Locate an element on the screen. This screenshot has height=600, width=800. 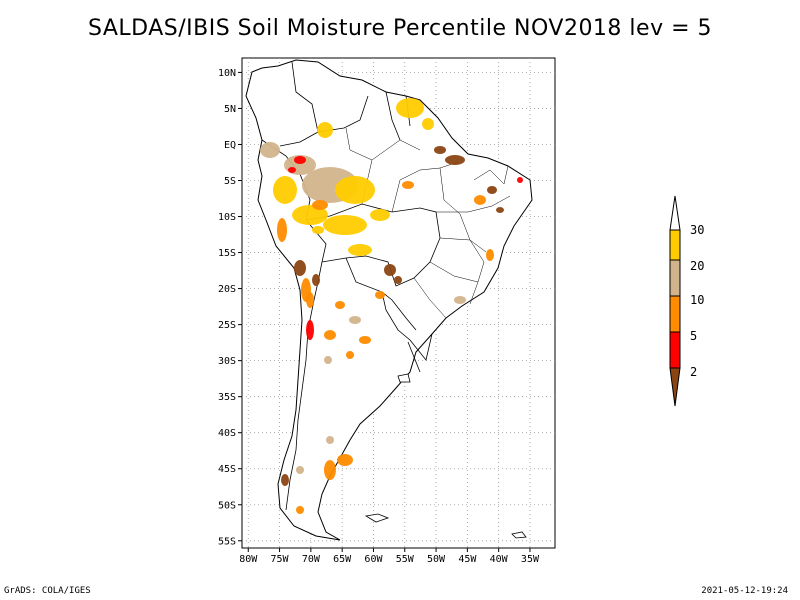
footer-credit: GrADS: COLA/IGES is located at coordinates (47, 591).